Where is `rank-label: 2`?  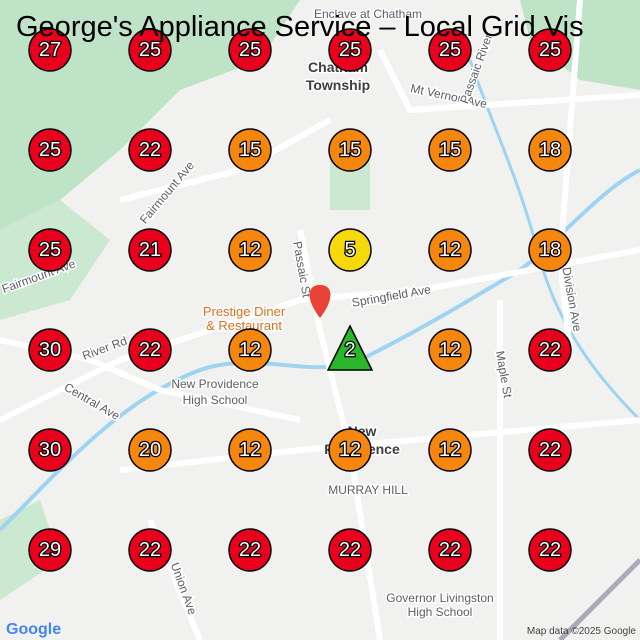
rank-label: 2 is located at coordinates (349, 350).